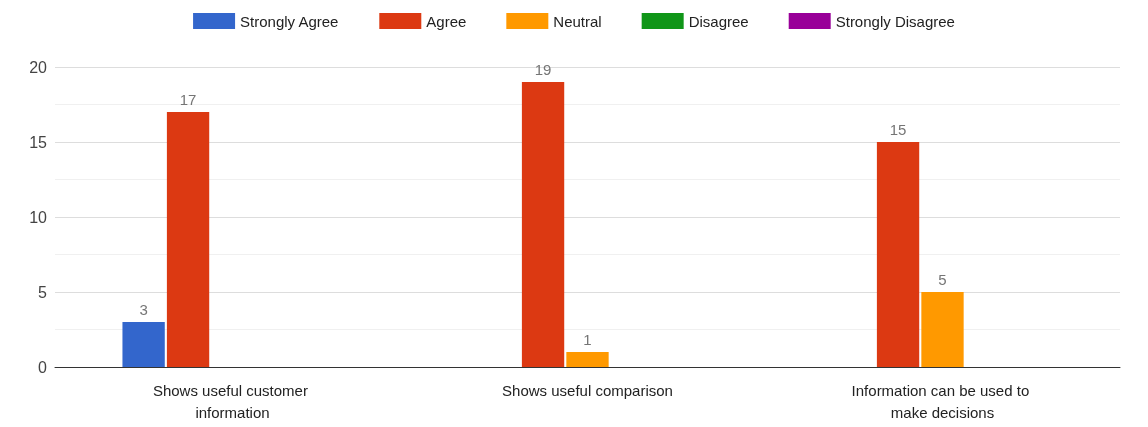 Image resolution: width=1148 pixels, height=427 pixels. Describe the element at coordinates (942, 279) in the screenshot. I see `data-label: 5` at that location.